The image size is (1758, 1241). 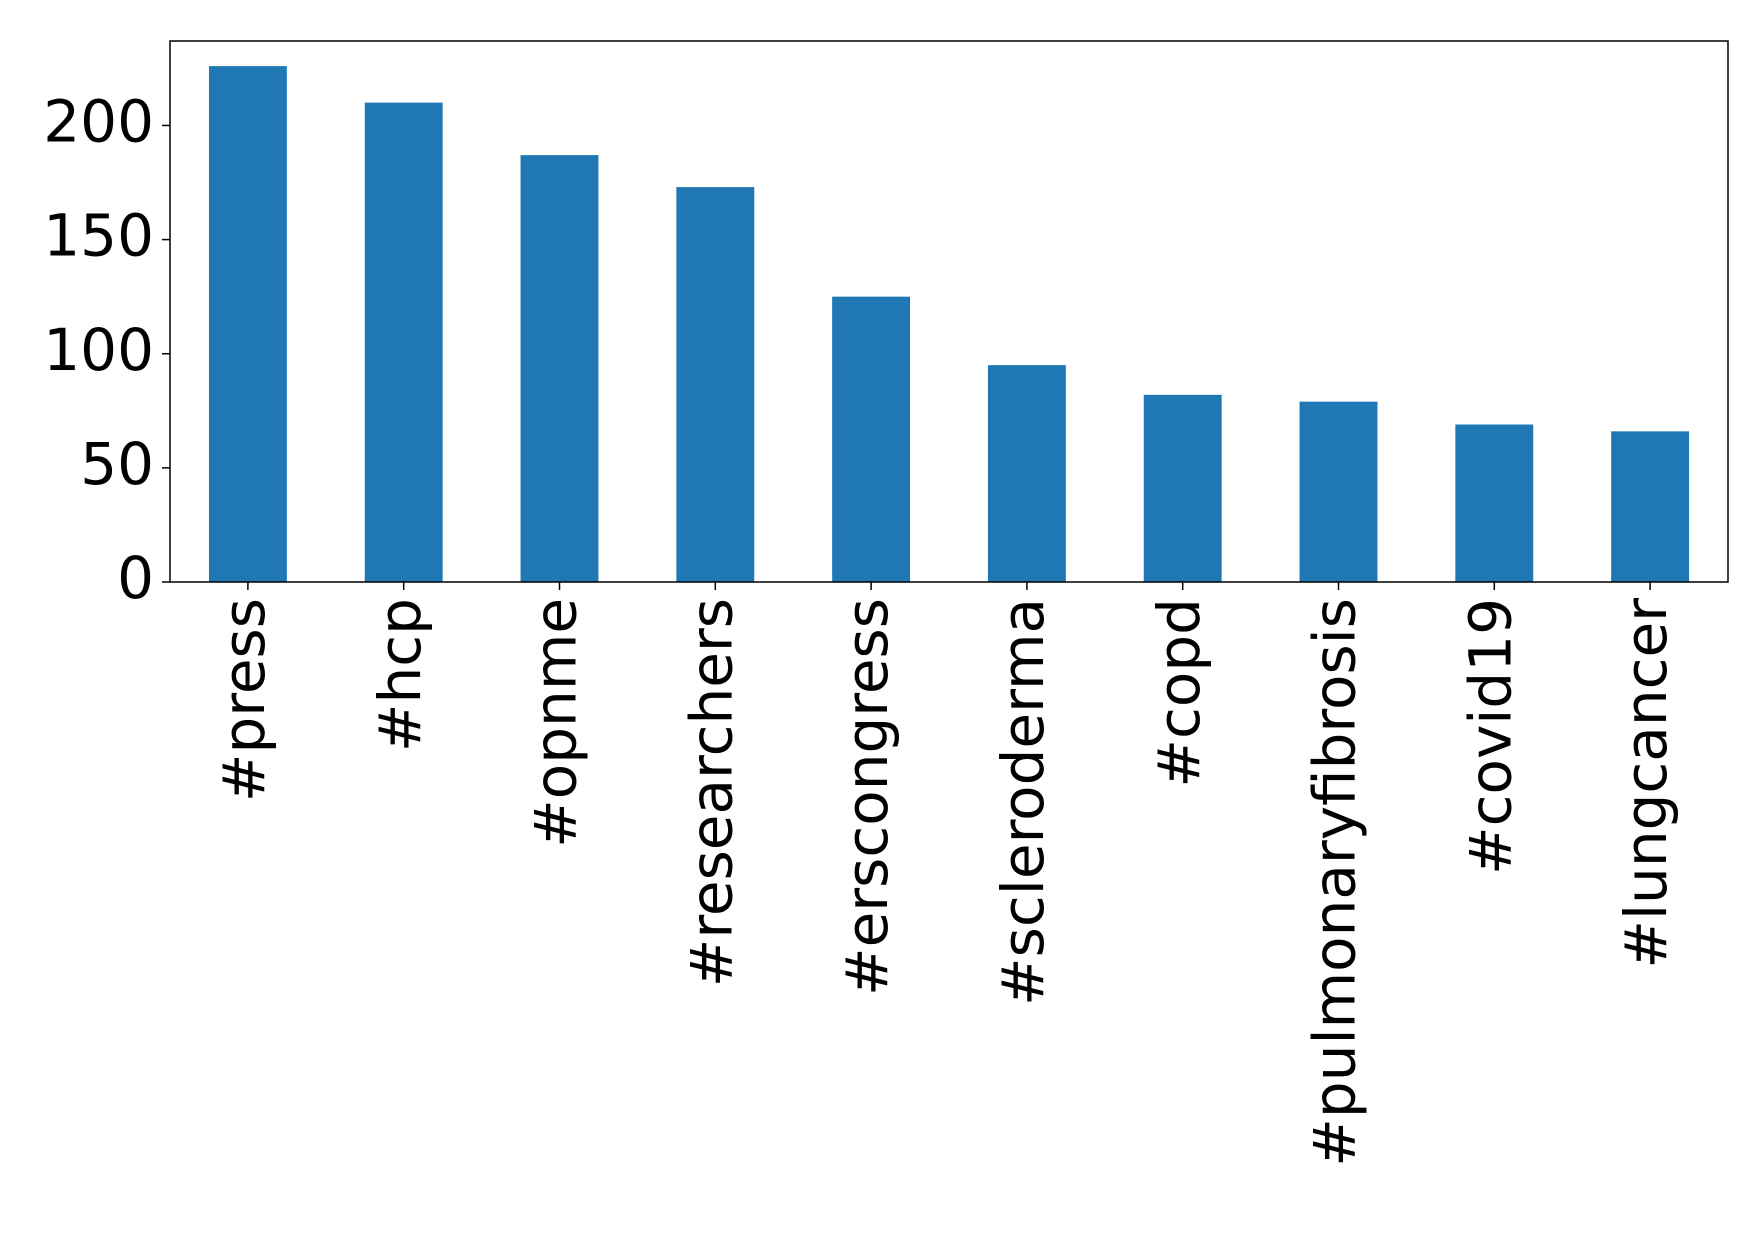 I want to click on x-tick-label: #erscongress, so click(x=867, y=797).